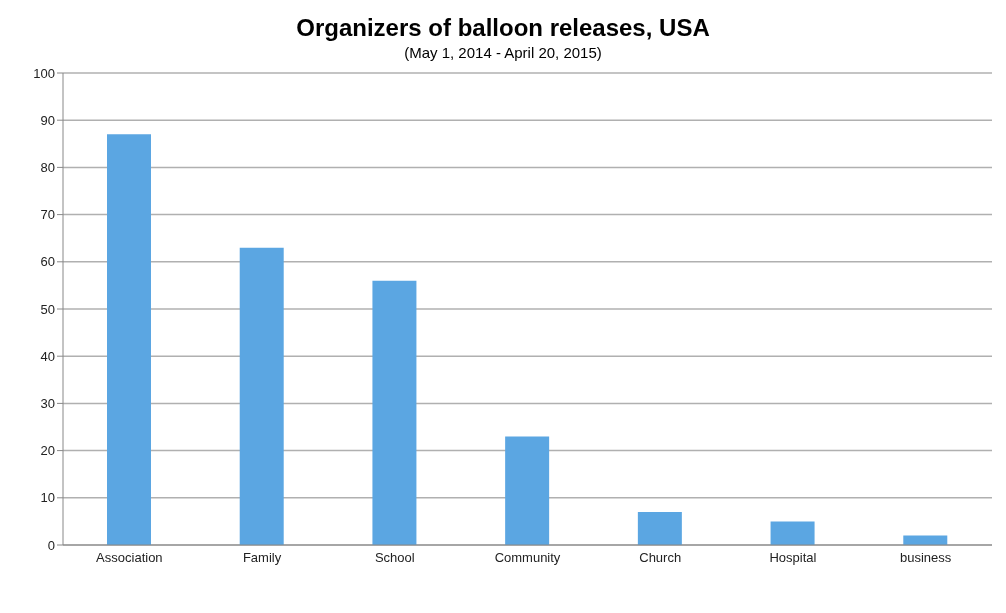 The width and height of the screenshot is (1006, 613). Describe the element at coordinates (503, 28) in the screenshot. I see `chart-title: Organizers of balloon releases, USA` at that location.